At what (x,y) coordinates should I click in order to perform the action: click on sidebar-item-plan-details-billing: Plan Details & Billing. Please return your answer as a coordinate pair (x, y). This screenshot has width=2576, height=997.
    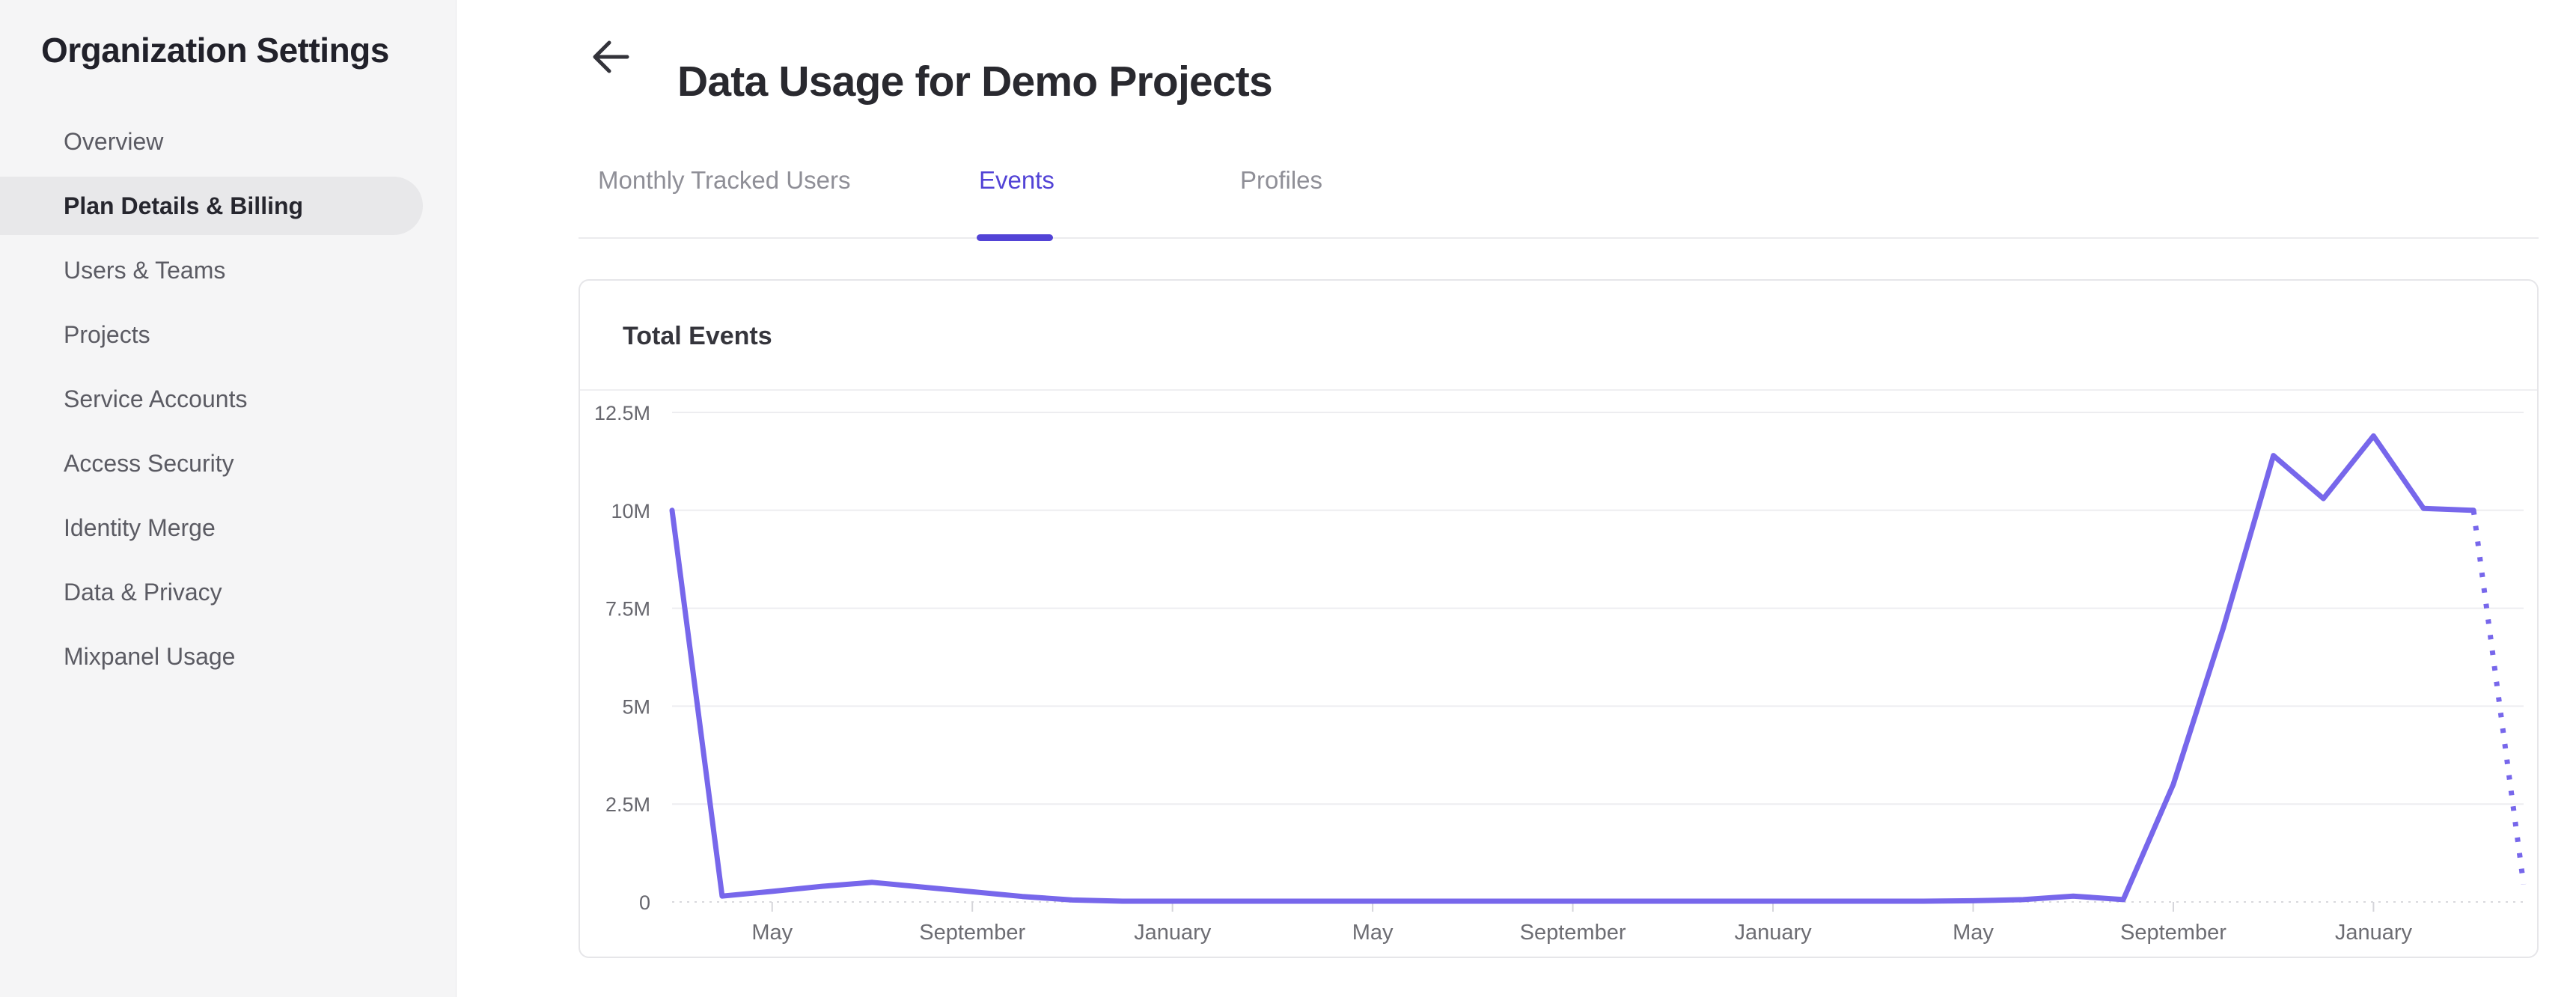
    Looking at the image, I should click on (211, 206).